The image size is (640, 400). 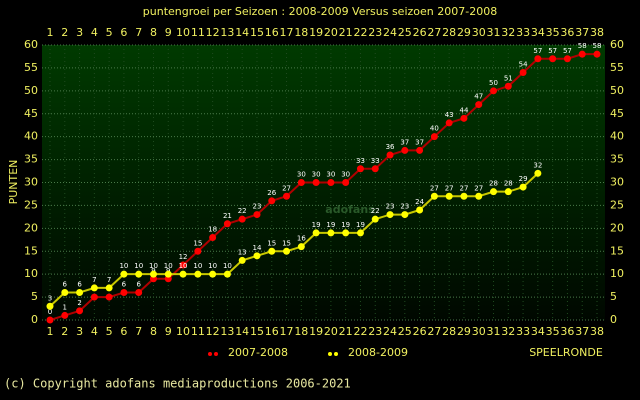 I want to click on x-tick-label: 21, so click(x=346, y=32).